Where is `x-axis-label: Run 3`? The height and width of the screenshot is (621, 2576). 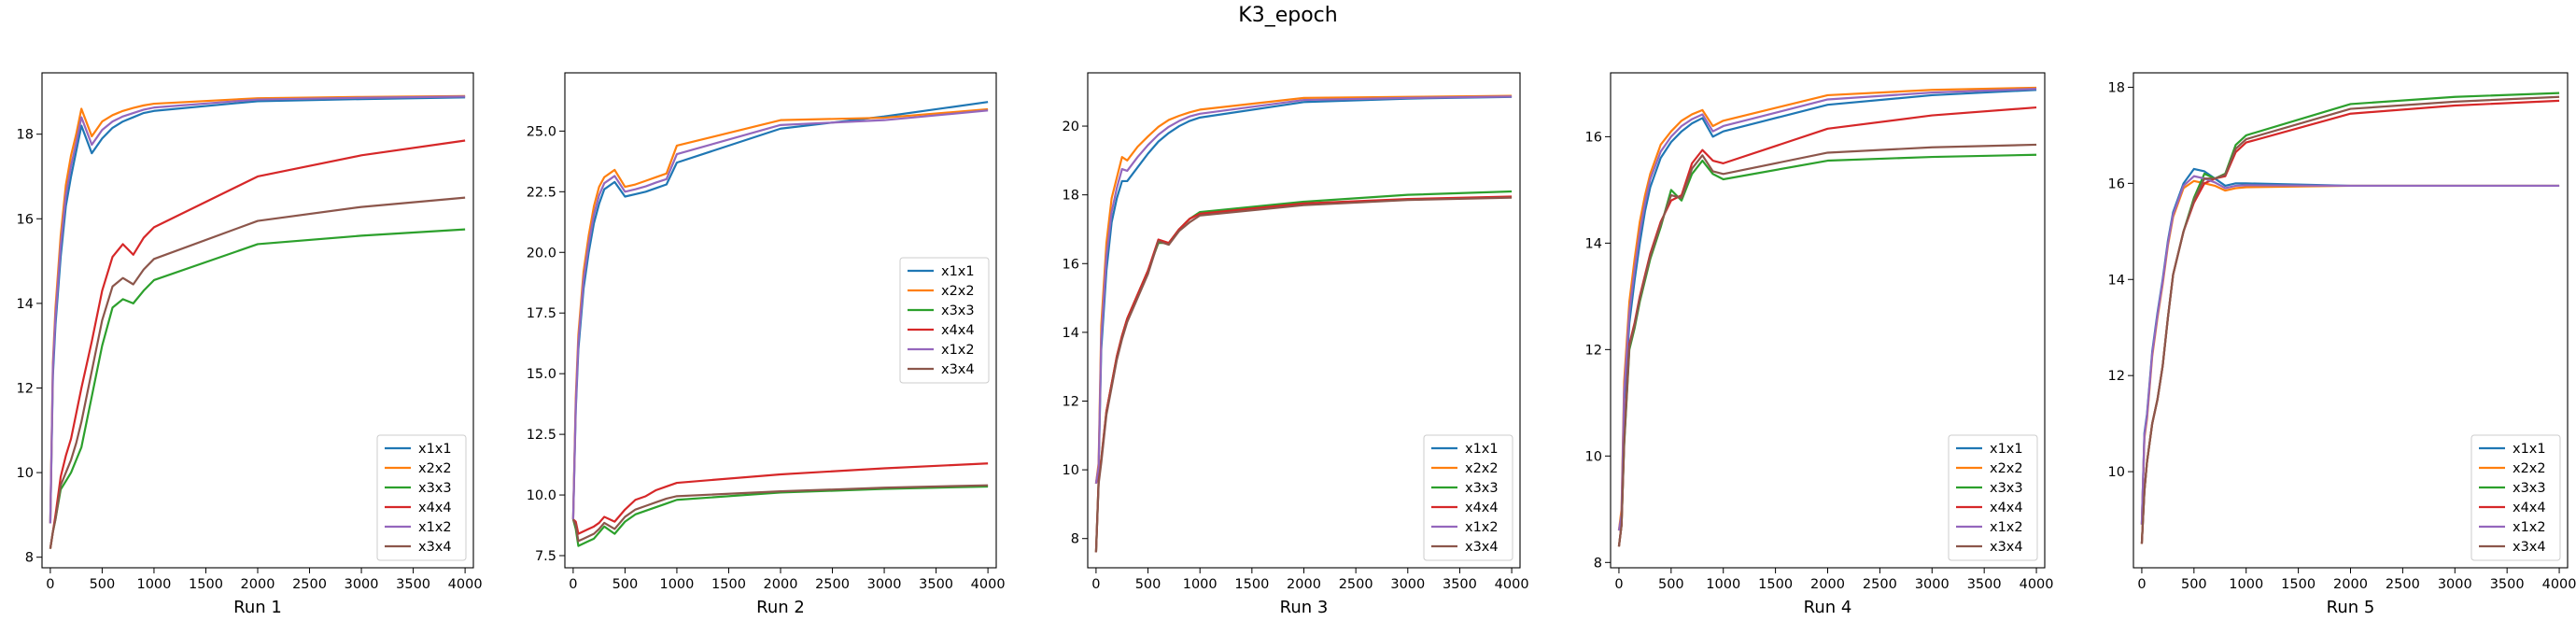 x-axis-label: Run 3 is located at coordinates (1305, 608).